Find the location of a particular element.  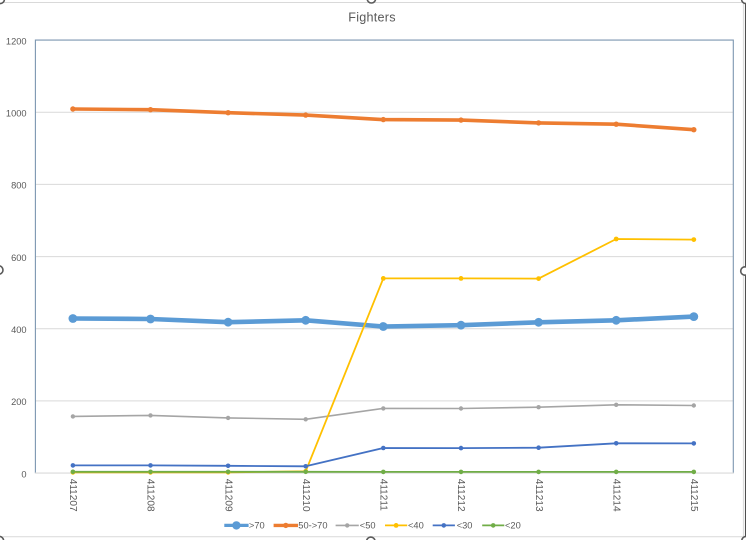

svg-text: 411213 is located at coordinates (538, 495).